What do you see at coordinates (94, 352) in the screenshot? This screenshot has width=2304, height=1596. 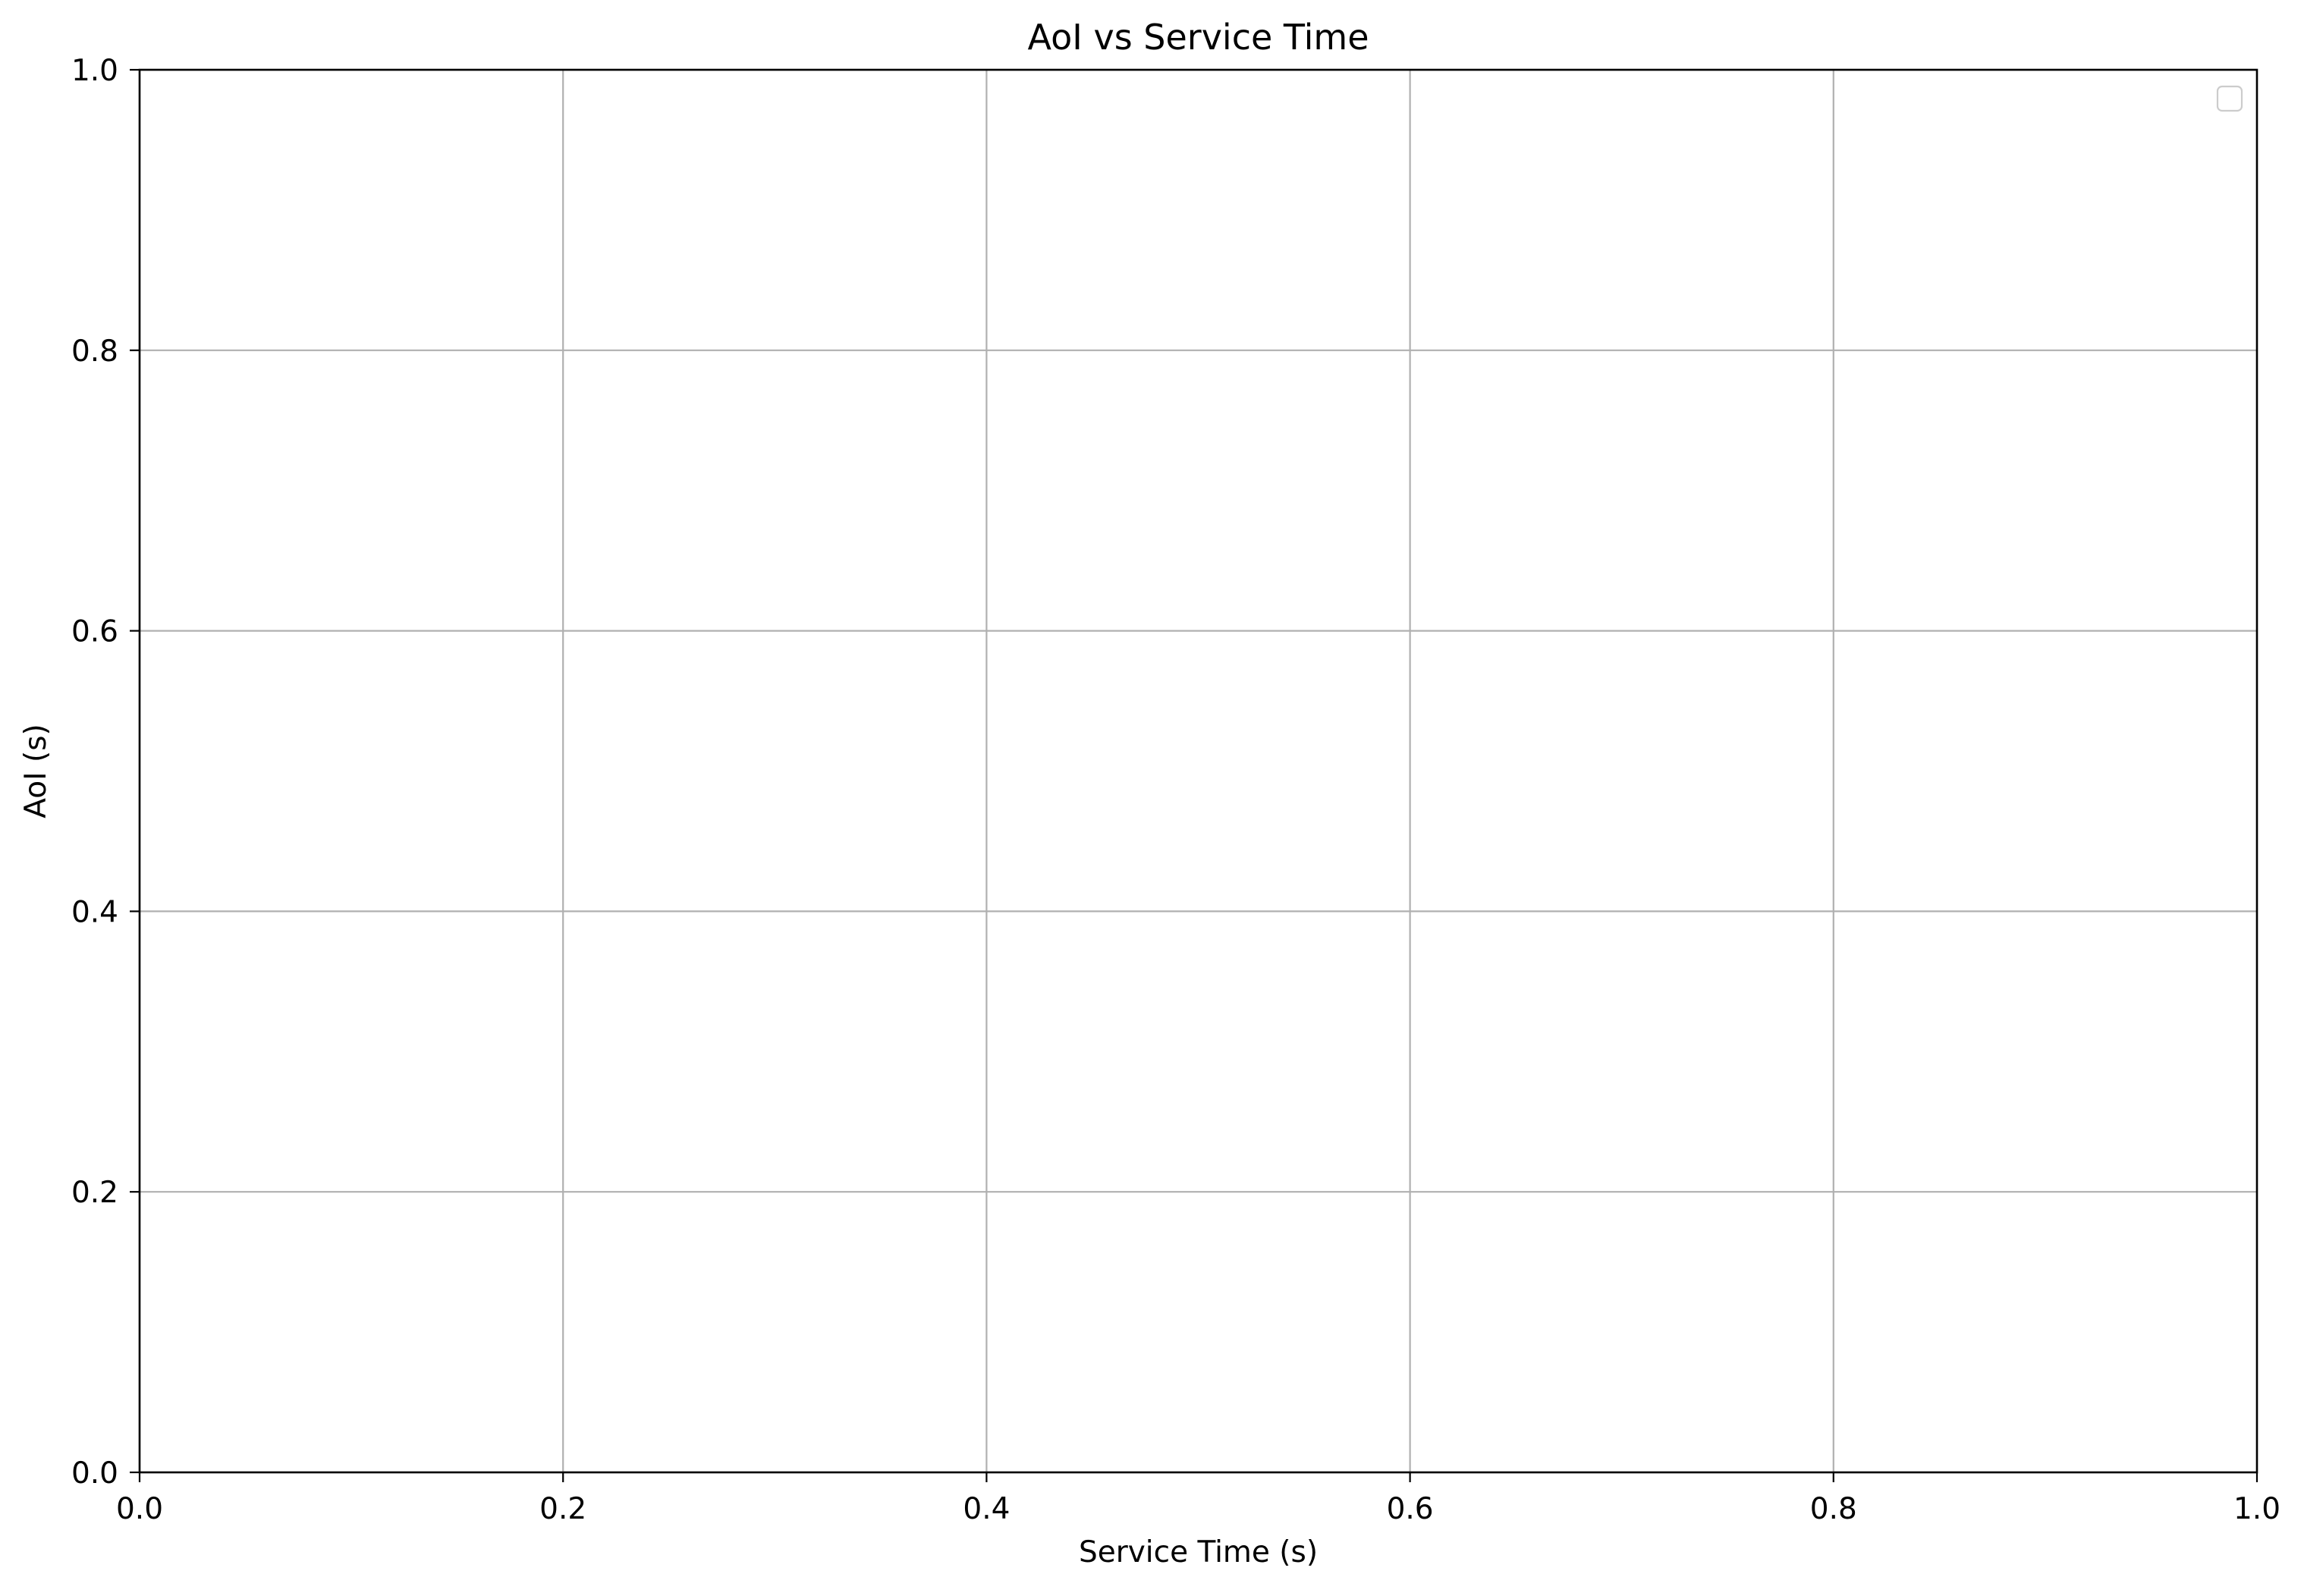 I see `y-tick-label: 0.8` at bounding box center [94, 352].